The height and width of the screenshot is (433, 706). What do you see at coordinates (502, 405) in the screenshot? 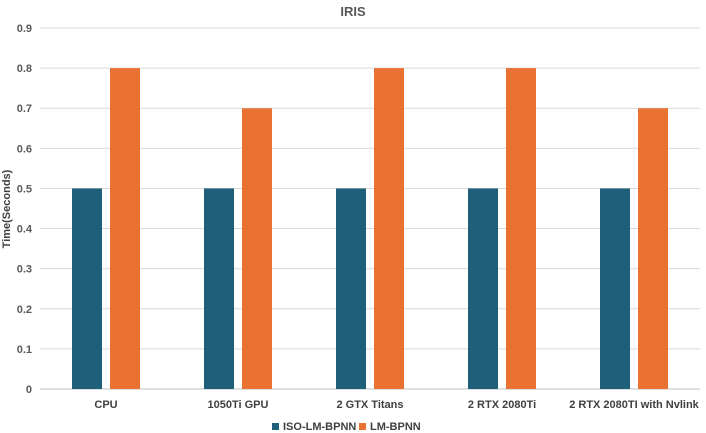
I see `x-category-label: 2 RTX 2080Ti` at bounding box center [502, 405].